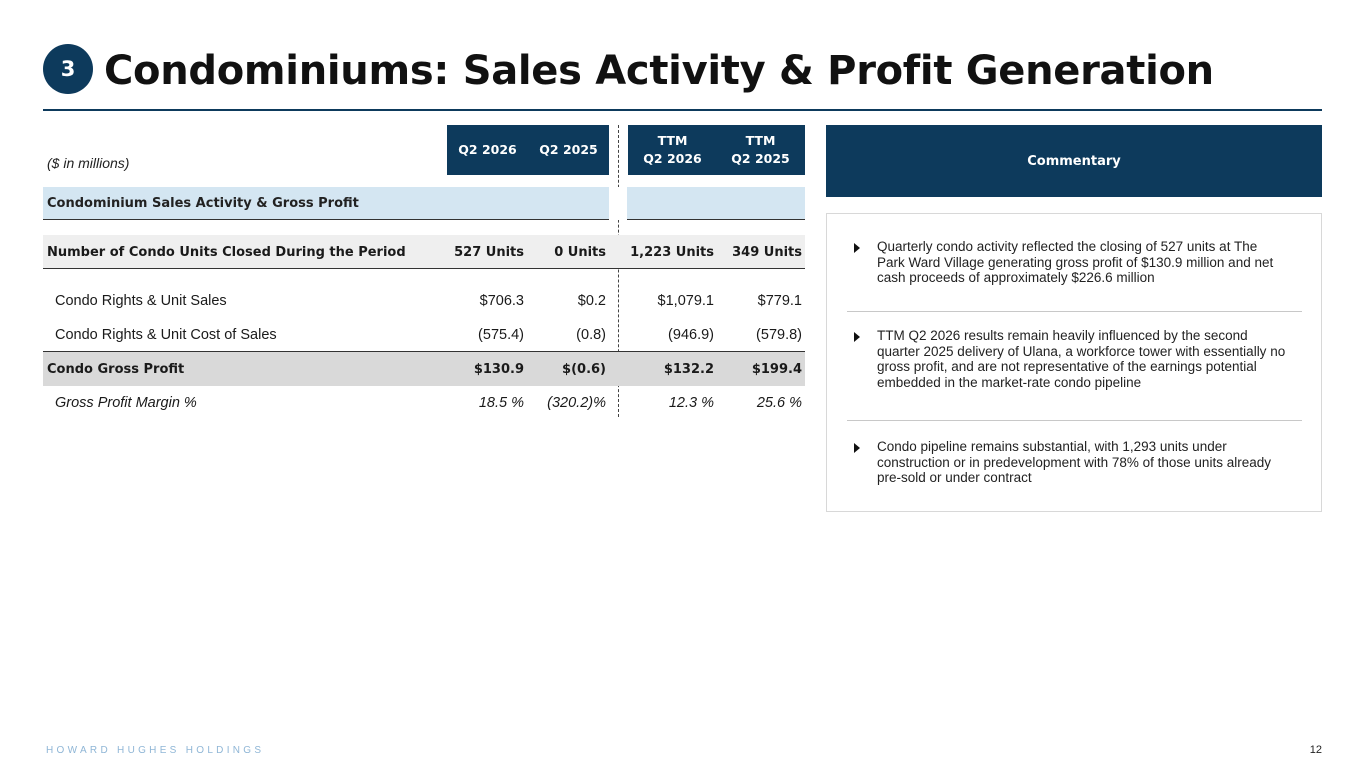  Describe the element at coordinates (489, 252) in the screenshot. I see `cell-q2-2026: 527 Units` at that location.